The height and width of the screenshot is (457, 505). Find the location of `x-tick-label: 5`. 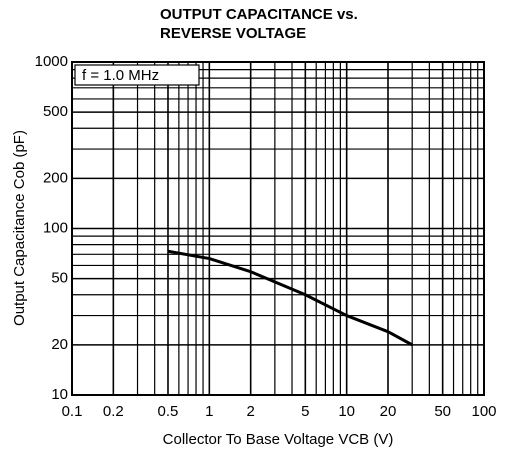

x-tick-label: 5 is located at coordinates (305, 411).